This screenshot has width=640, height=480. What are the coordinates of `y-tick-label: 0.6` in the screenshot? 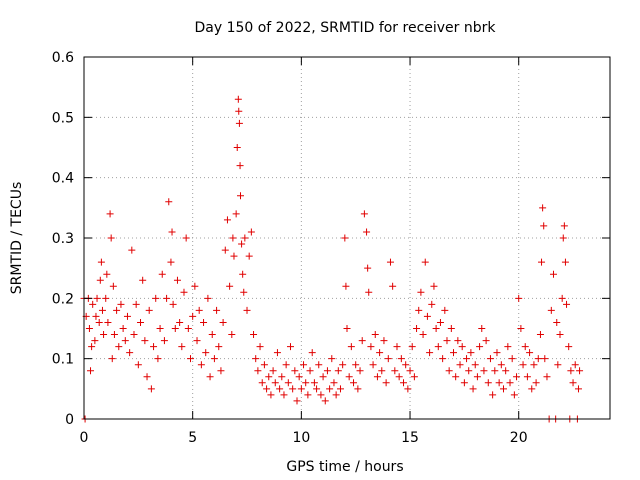 It's located at (63, 58).